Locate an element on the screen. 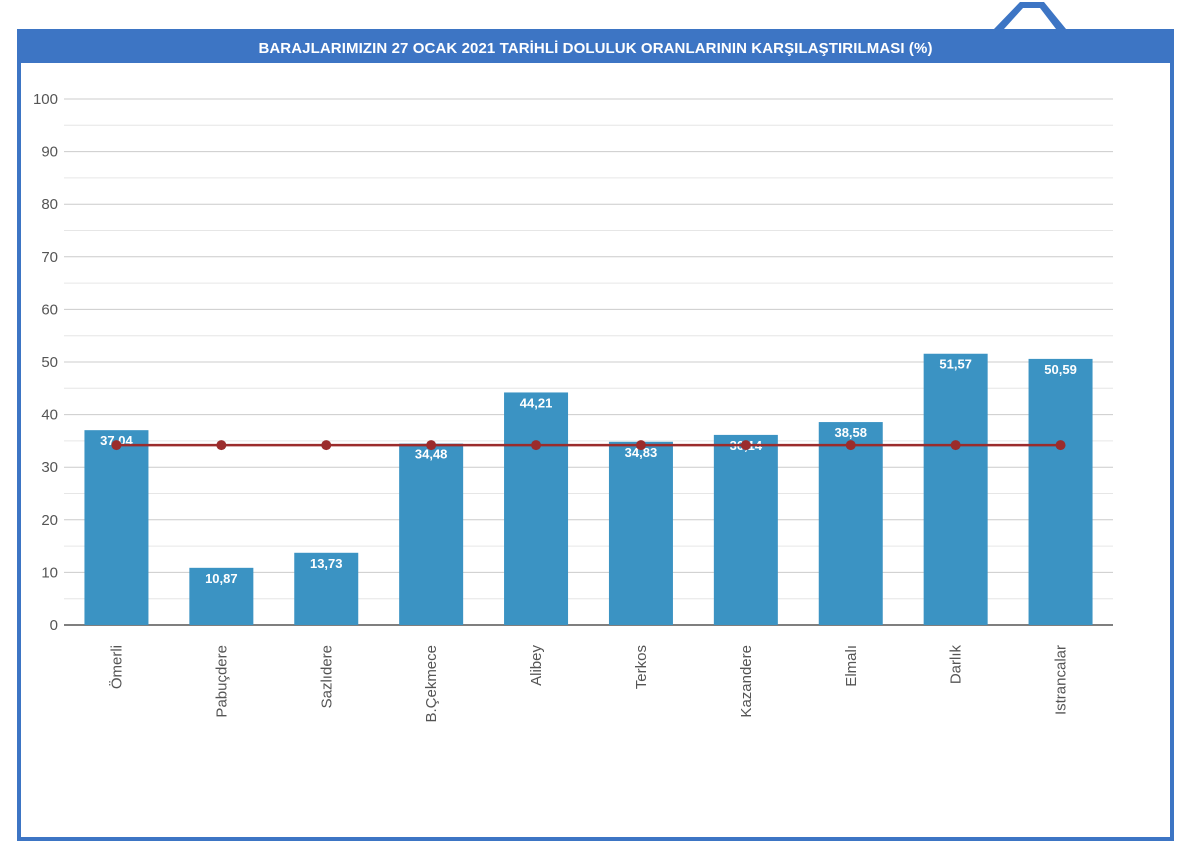  y-tick-label: 60 is located at coordinates (49, 309).